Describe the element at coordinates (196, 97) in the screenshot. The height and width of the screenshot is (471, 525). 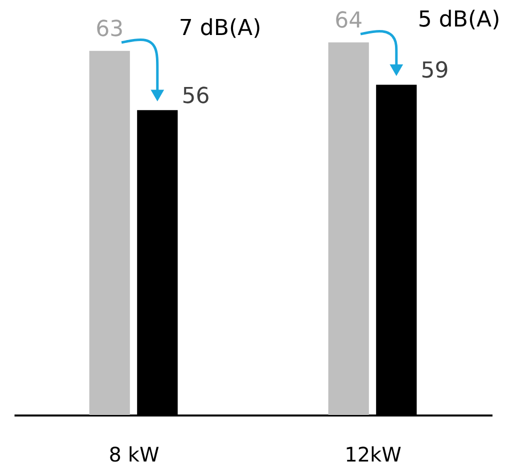
I see `data-label: 56` at that location.